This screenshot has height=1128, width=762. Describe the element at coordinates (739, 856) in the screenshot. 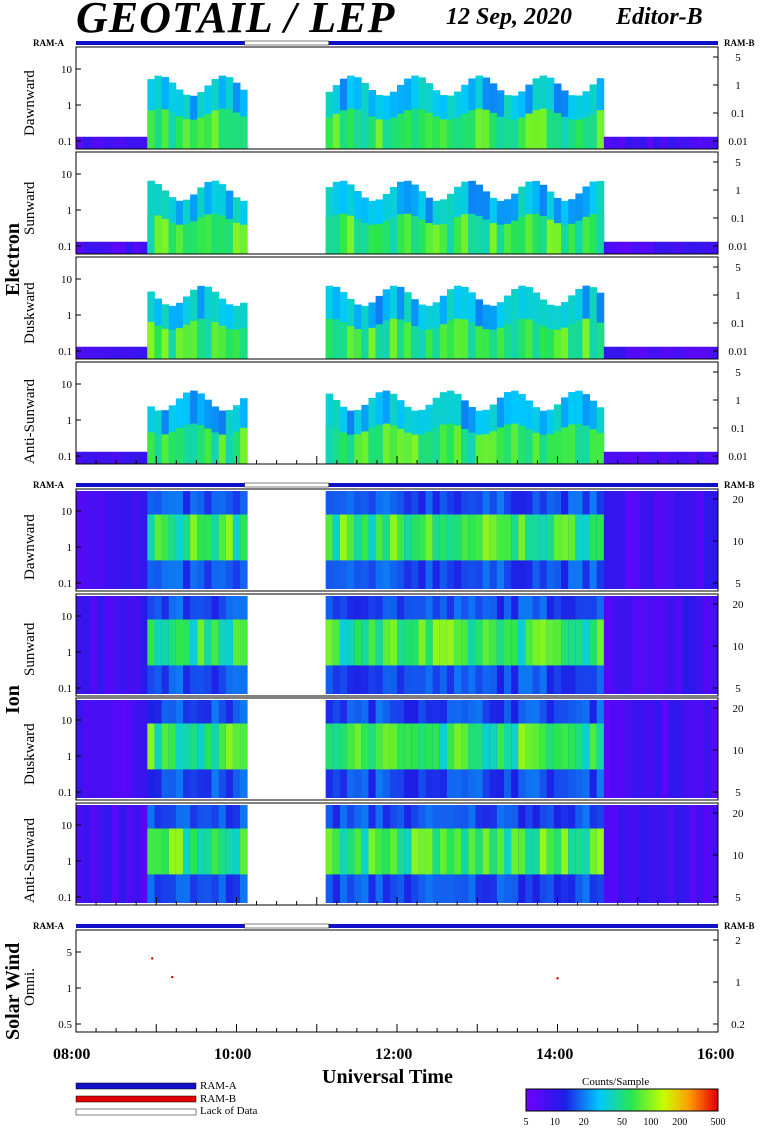

I see `ion-right-tick: 10` at that location.